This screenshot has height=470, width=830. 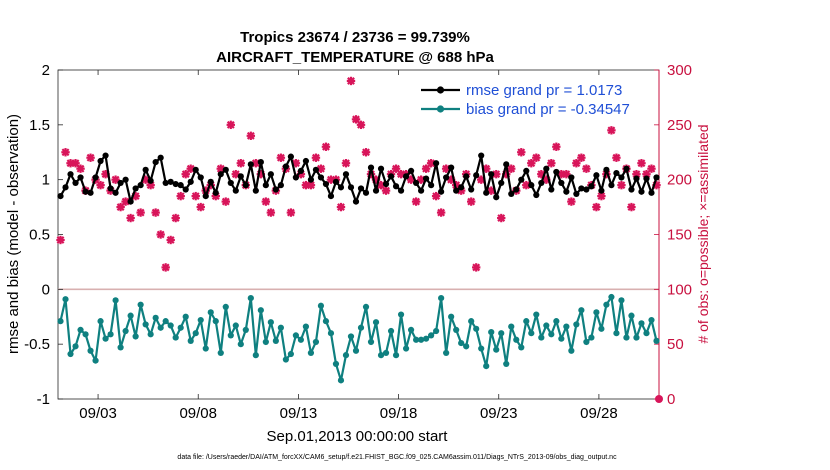 I want to click on chart-title-line1: Tropics 23674 / 23736 = 99.739%, so click(x=355, y=37).